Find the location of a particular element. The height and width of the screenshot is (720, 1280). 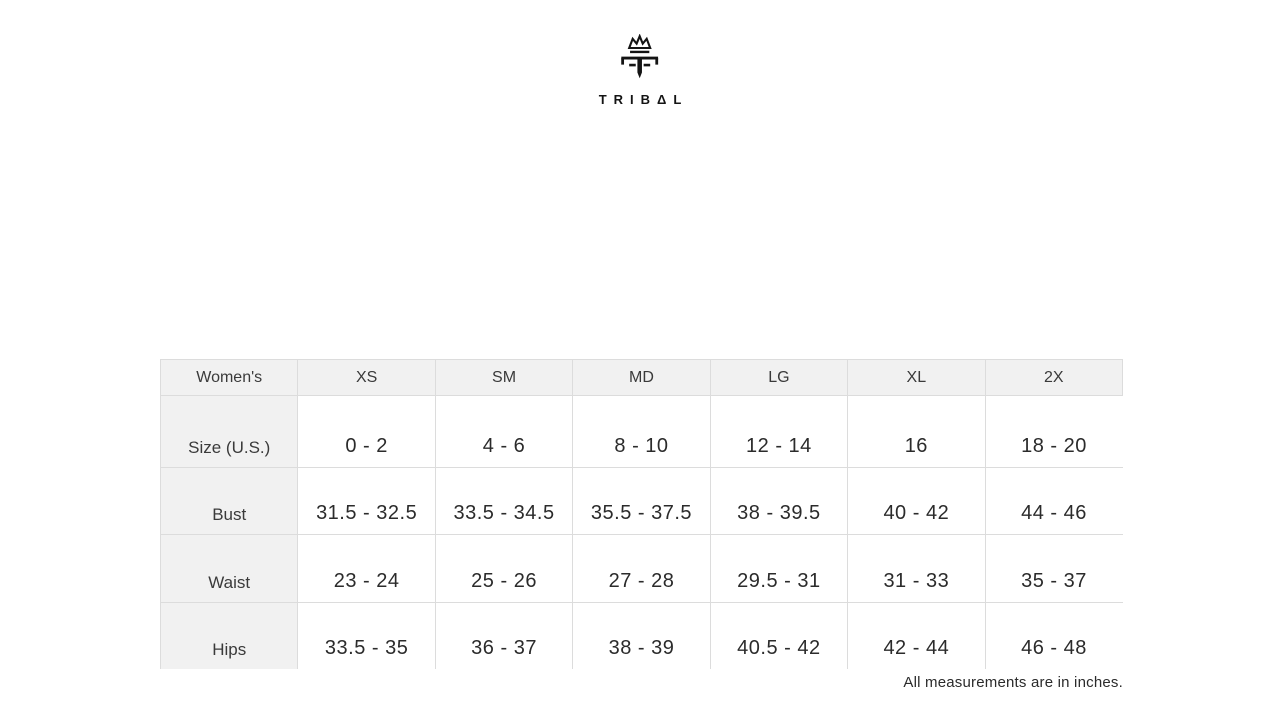

cell-hips-sm: 36 - 37 is located at coordinates (504, 635).